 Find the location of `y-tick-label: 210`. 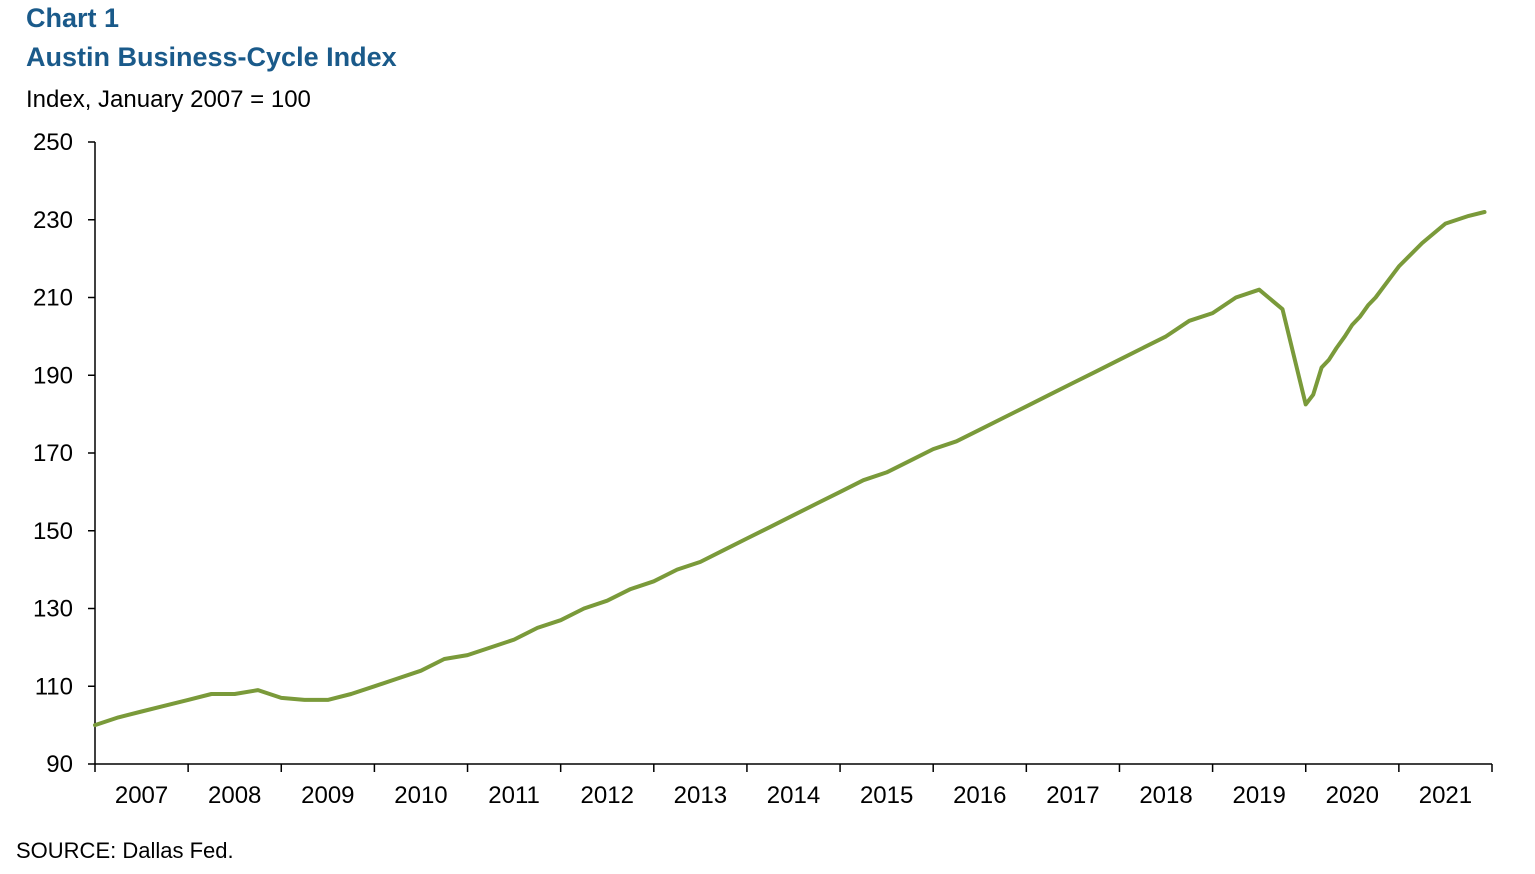

y-tick-label: 210 is located at coordinates (53, 298).